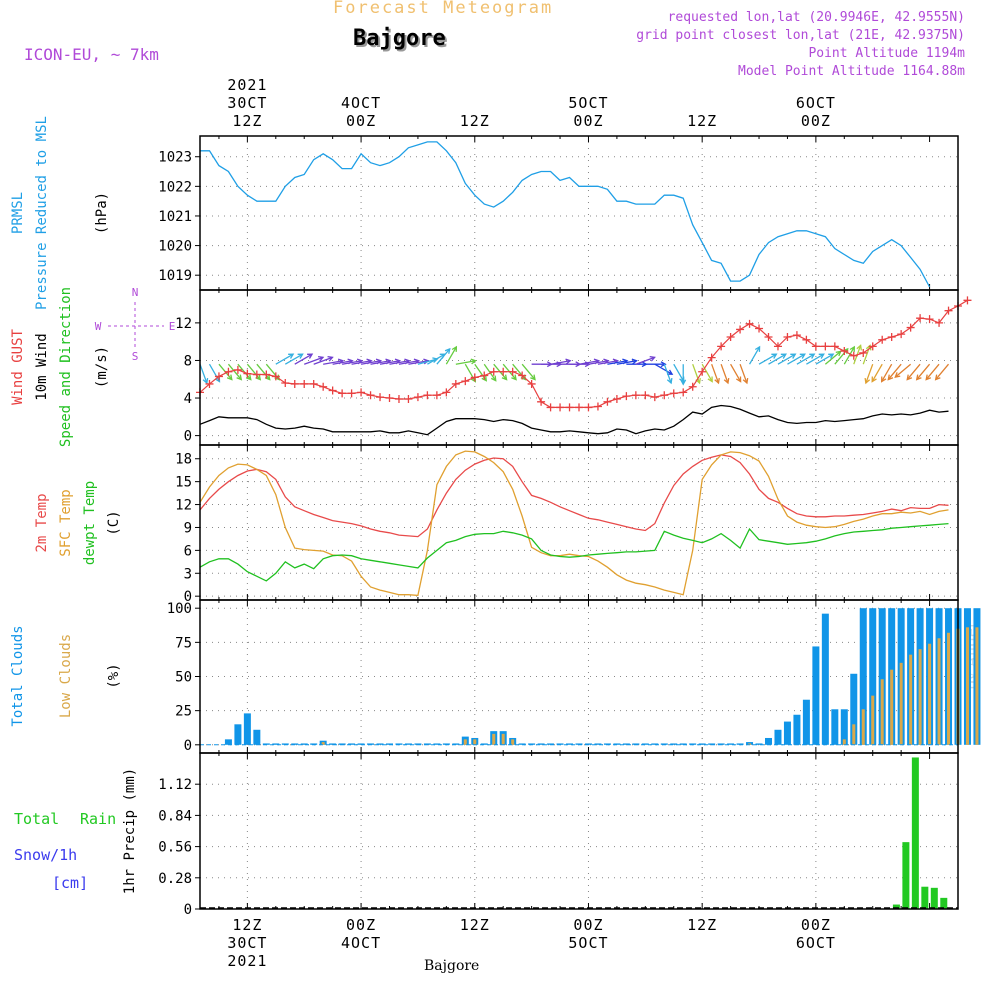 The image size is (1000, 1000). I want to click on panel-wind: 0 4 8 12, so click(567, 367).